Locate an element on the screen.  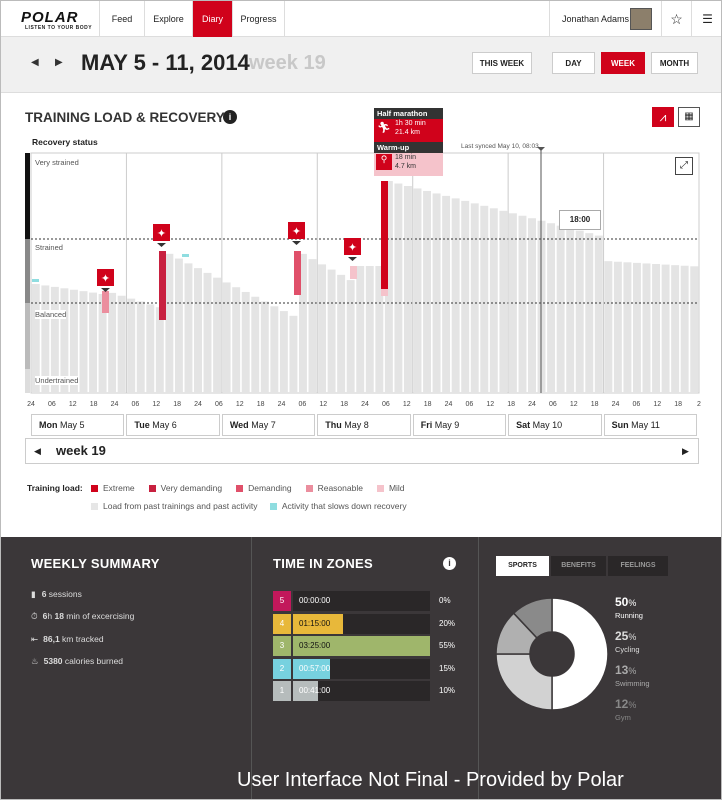
tab-feelings: FEELINGS is located at coordinates (638, 566).